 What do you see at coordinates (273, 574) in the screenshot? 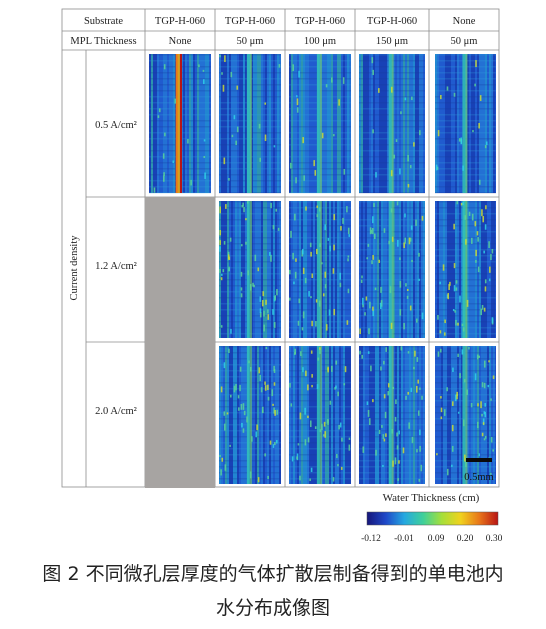
I see `figure-caption-line1: 图 2 不同微孔层厚度的气体扩散层制备得到的单电池内` at bounding box center [273, 574].